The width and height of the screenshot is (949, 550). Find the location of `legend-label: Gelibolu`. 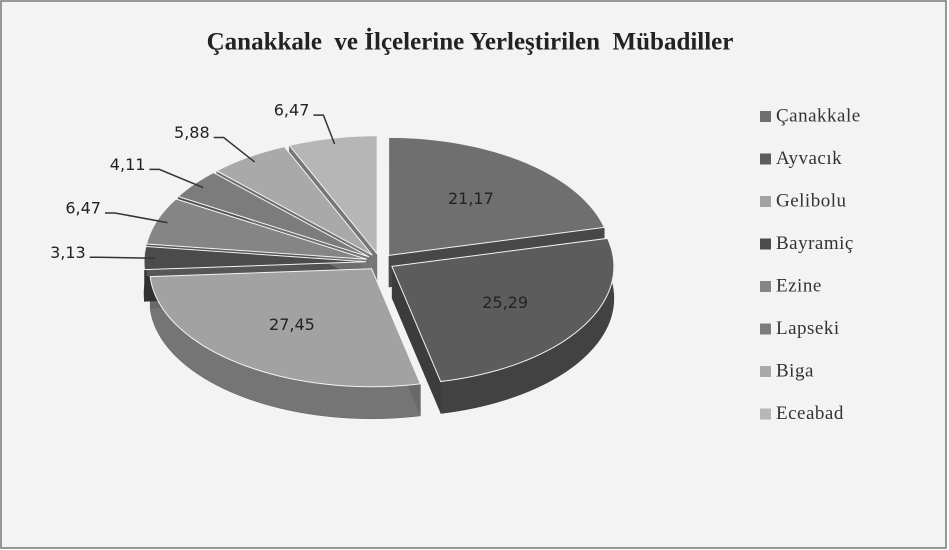

legend-label: Gelibolu is located at coordinates (811, 200).